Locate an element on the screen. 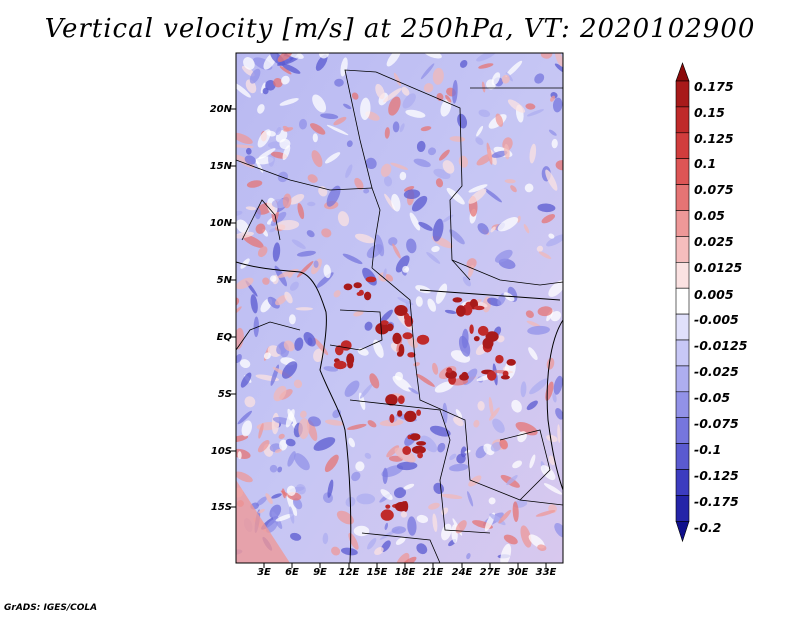 This screenshot has width=800, height=618. lon-label-30e: 30E is located at coordinates (518, 572).